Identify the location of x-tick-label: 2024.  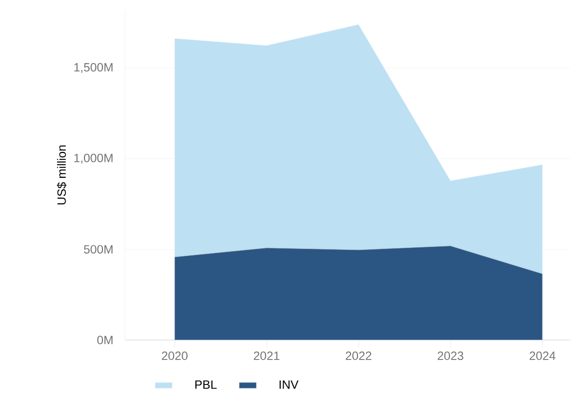
(543, 356).